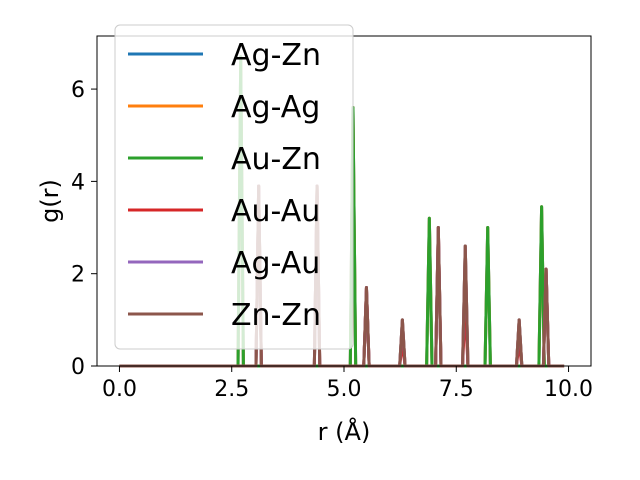  Describe the element at coordinates (78, 367) in the screenshot. I see `y-tick-label: 0` at that location.